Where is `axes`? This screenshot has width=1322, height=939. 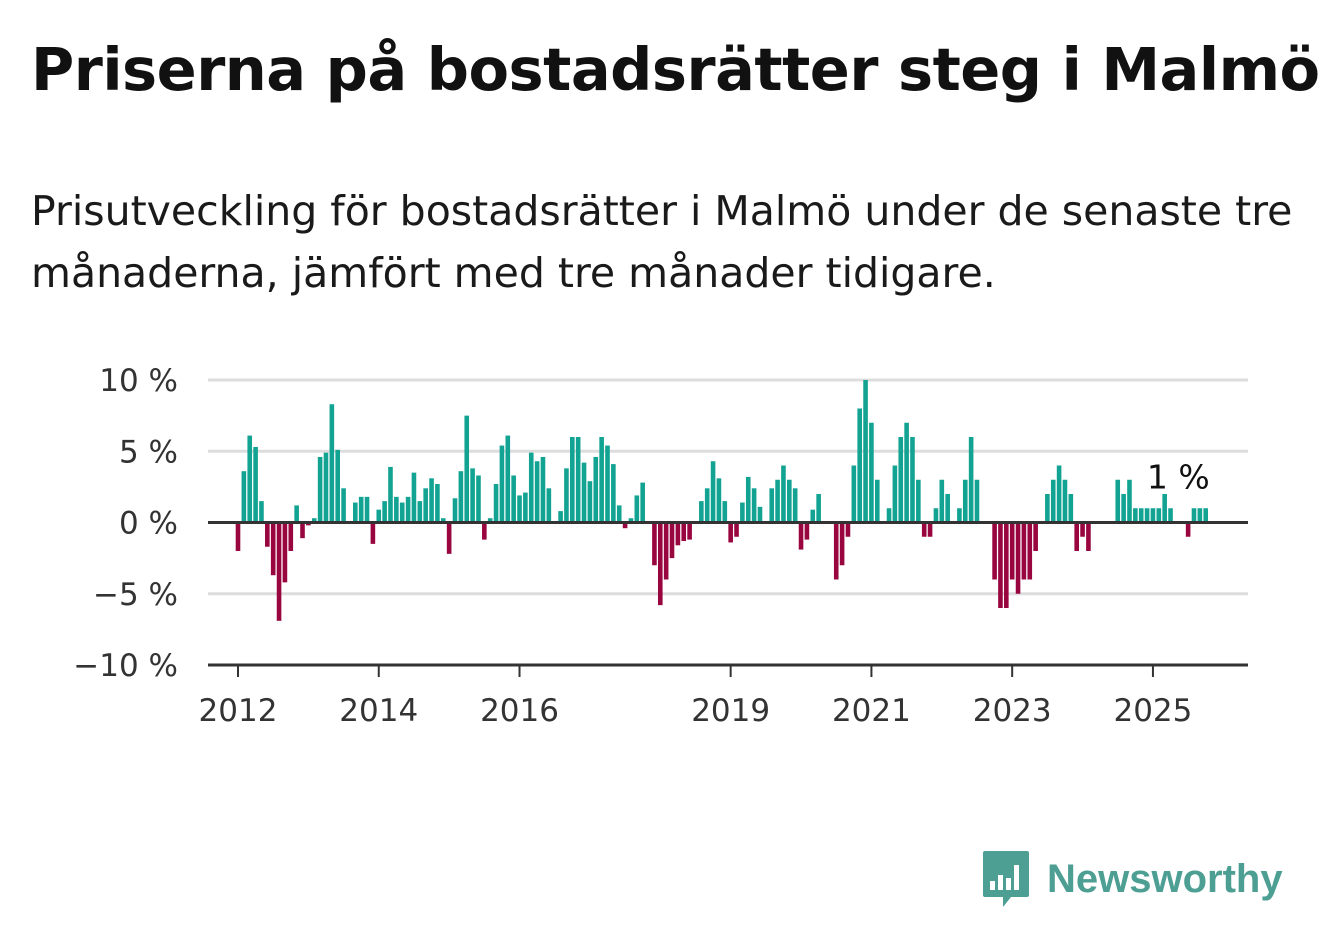
axes is located at coordinates (728, 599).